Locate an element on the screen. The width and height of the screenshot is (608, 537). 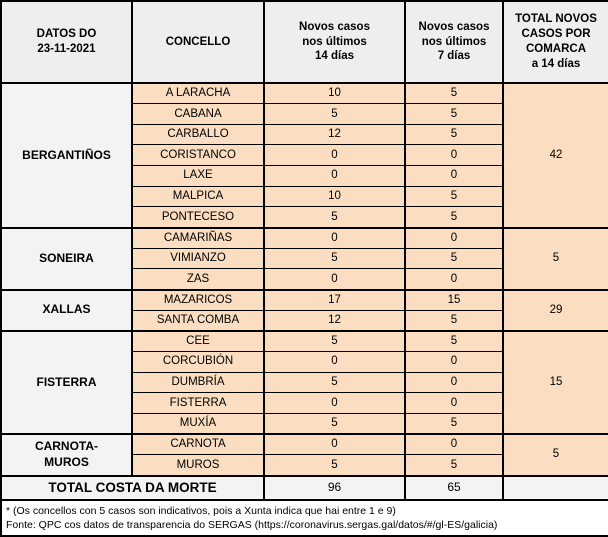
table-row: DUMBRÍA 5 0 is located at coordinates (304, 382).